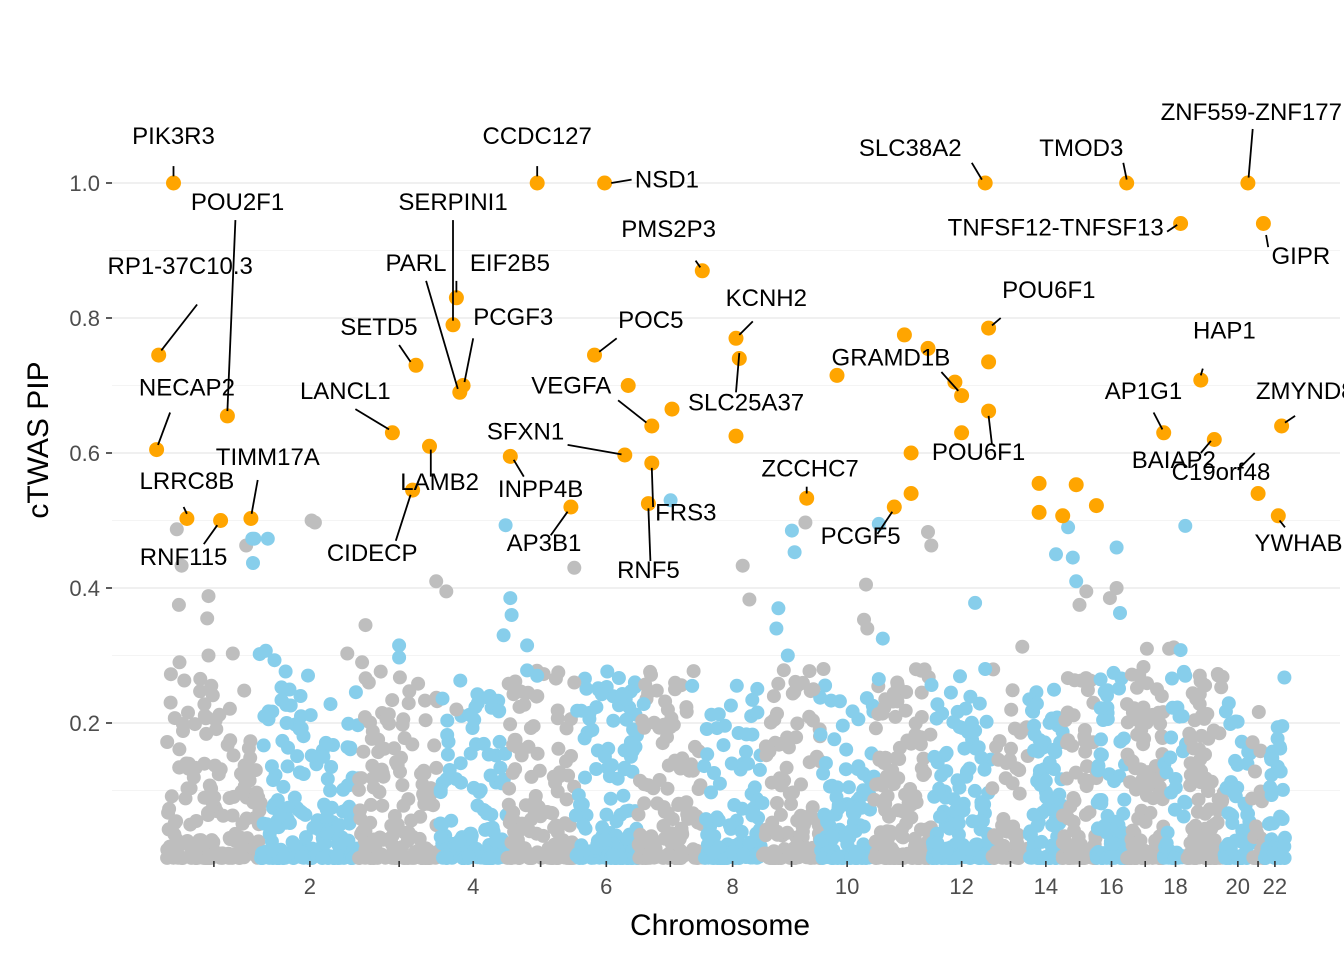 The image size is (1344, 960). Describe the element at coordinates (847, 886) in the screenshot. I see `x-tick-label: 10` at that location.